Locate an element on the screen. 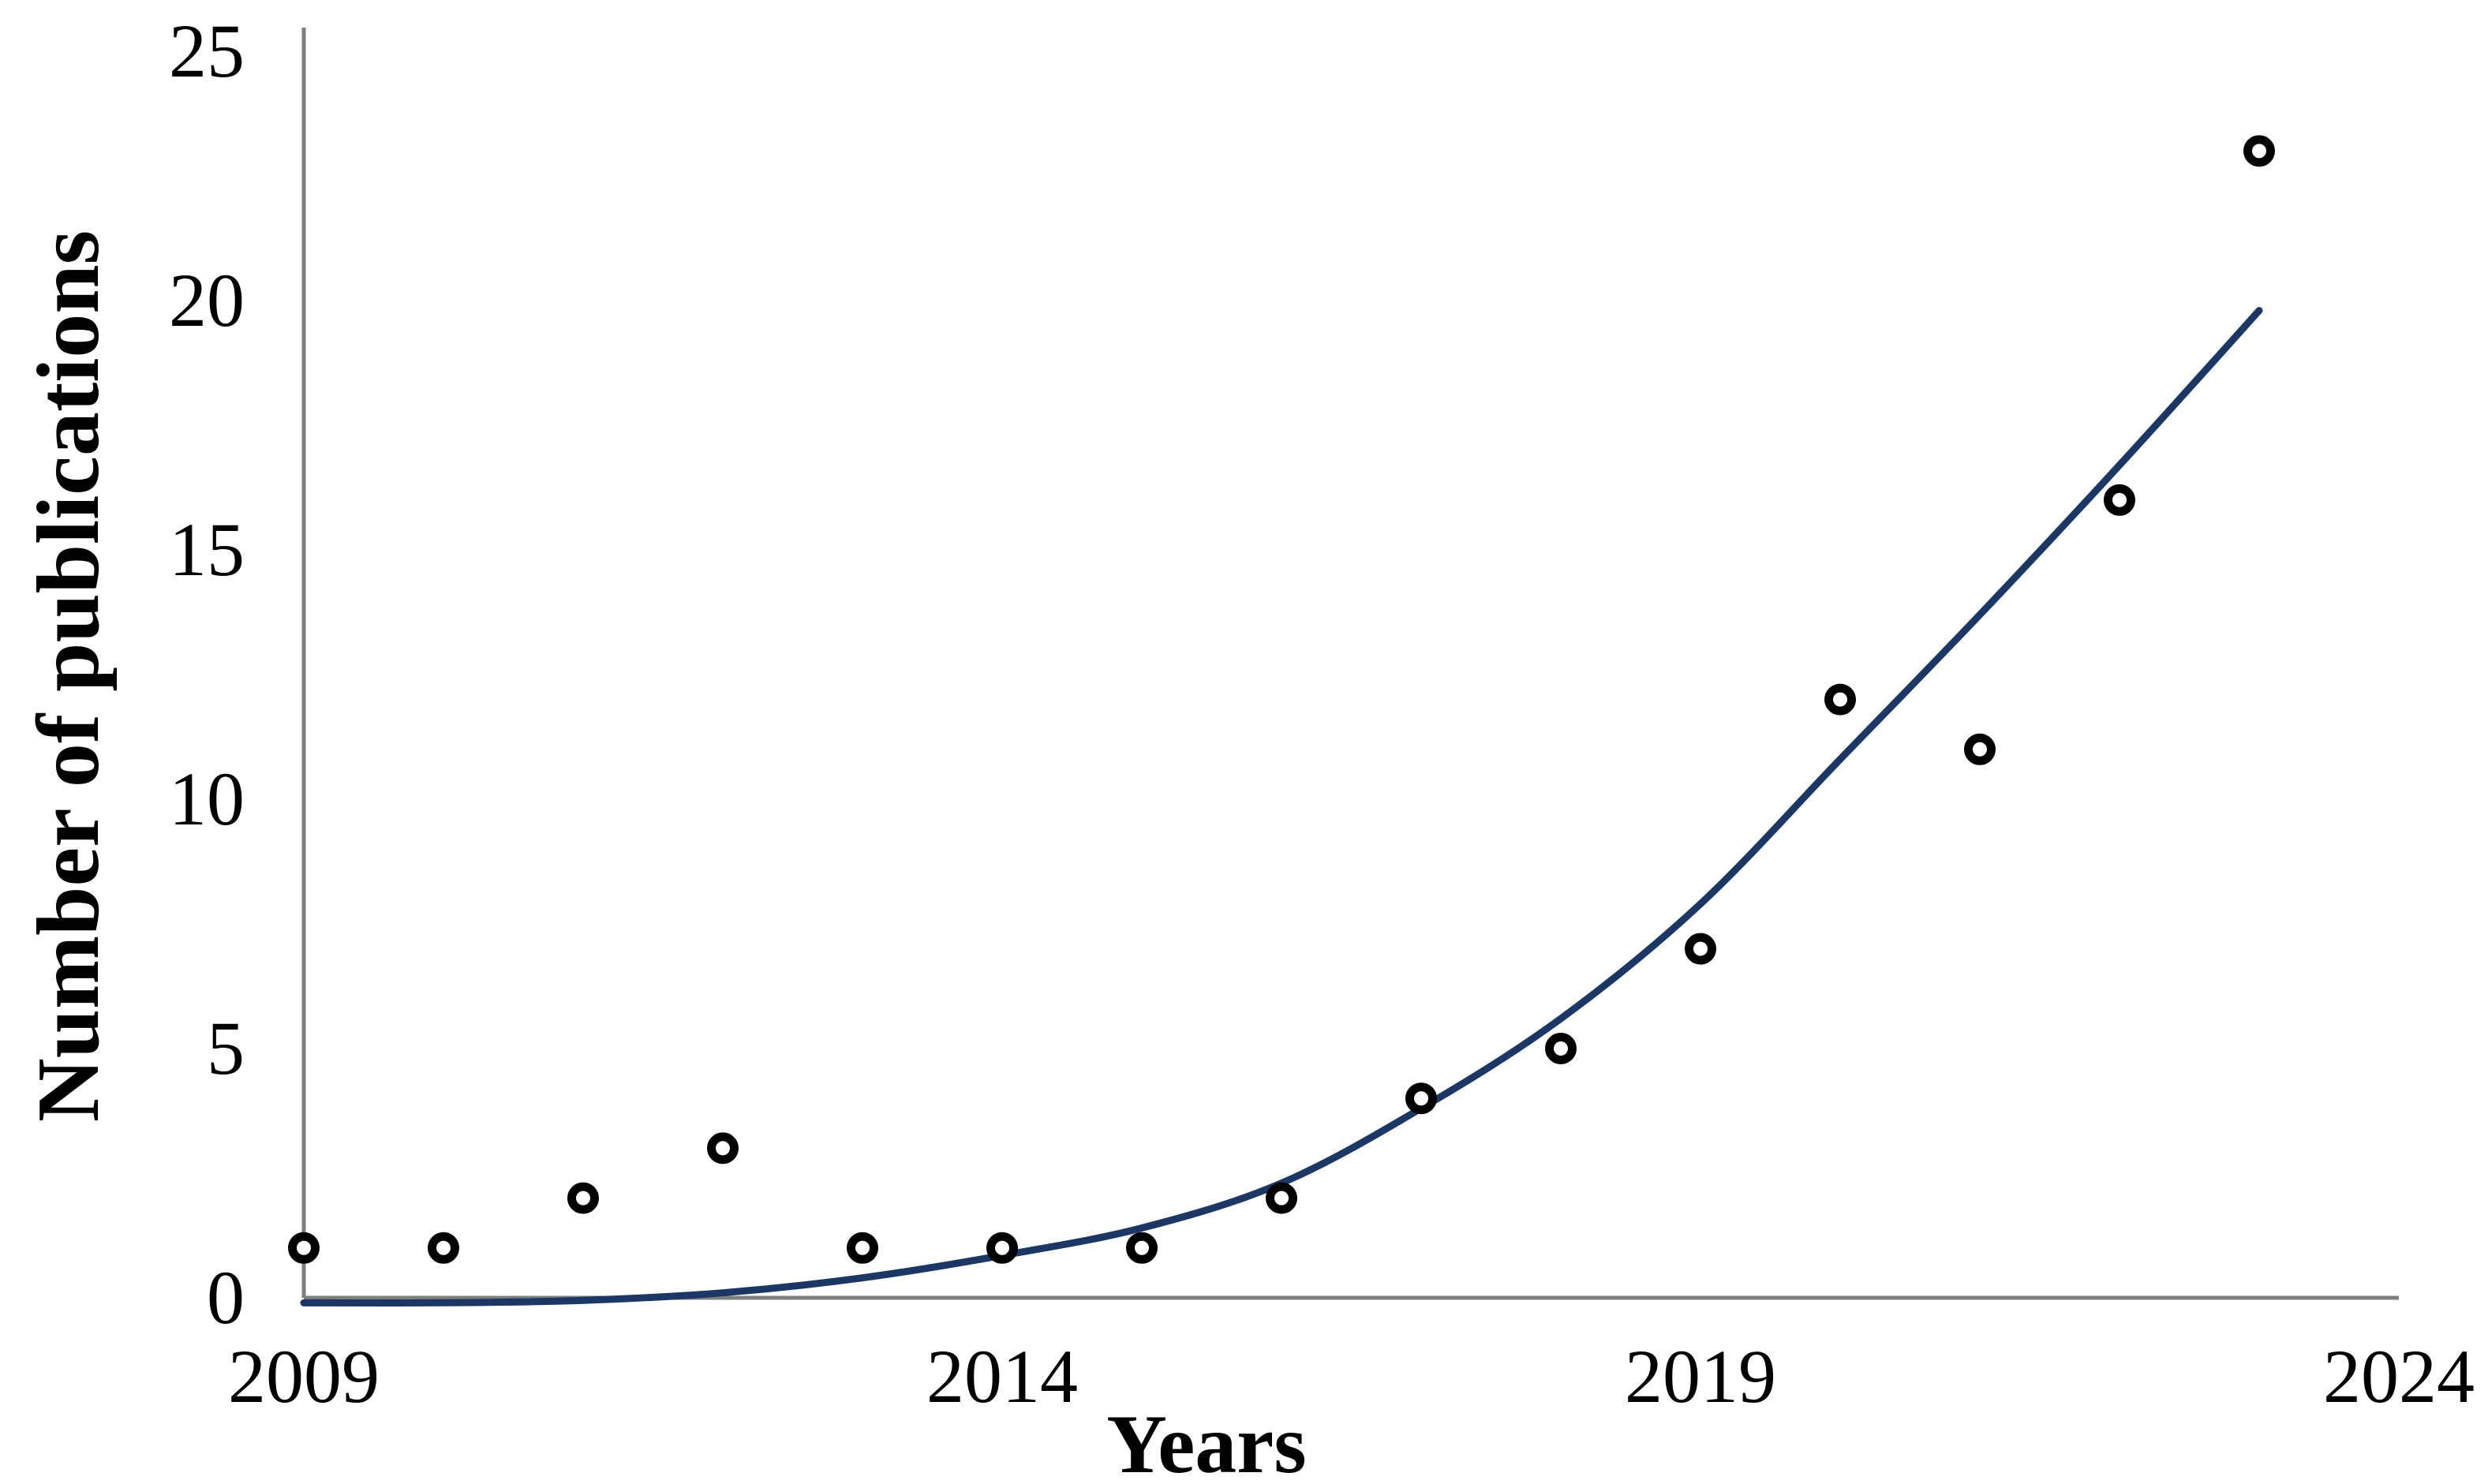 This screenshot has width=2488, height=1484. data-point-2013 is located at coordinates (863, 1248).